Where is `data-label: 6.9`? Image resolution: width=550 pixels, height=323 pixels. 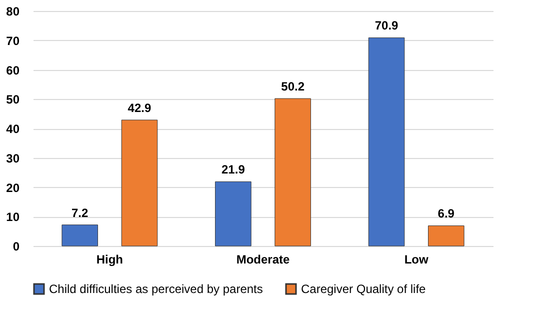
data-label: 6.9 is located at coordinates (446, 213).